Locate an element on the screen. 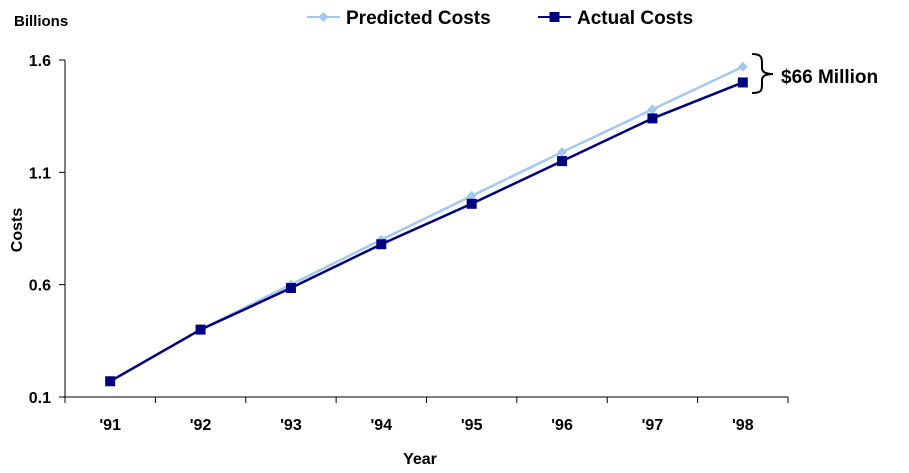  legend-item-predicted: Predicted Costs is located at coordinates (399, 18).